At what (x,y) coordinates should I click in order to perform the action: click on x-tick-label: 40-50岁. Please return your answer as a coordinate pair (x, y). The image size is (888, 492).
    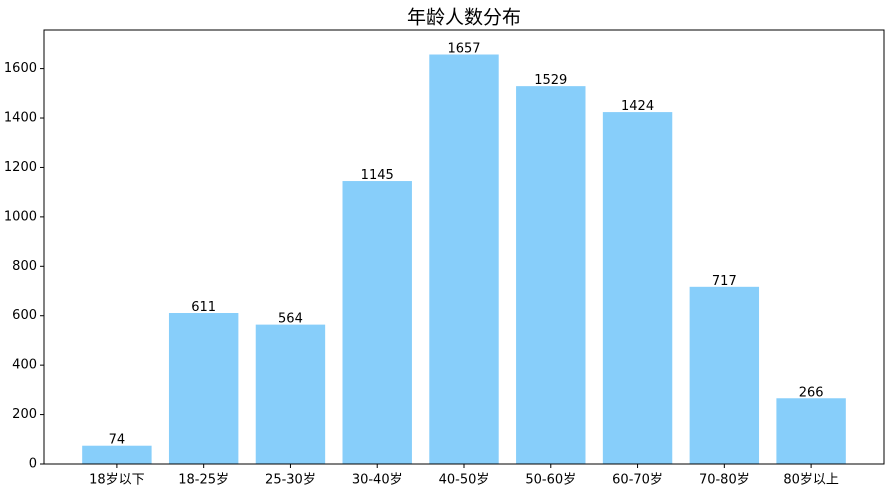
    Looking at the image, I should click on (464, 480).